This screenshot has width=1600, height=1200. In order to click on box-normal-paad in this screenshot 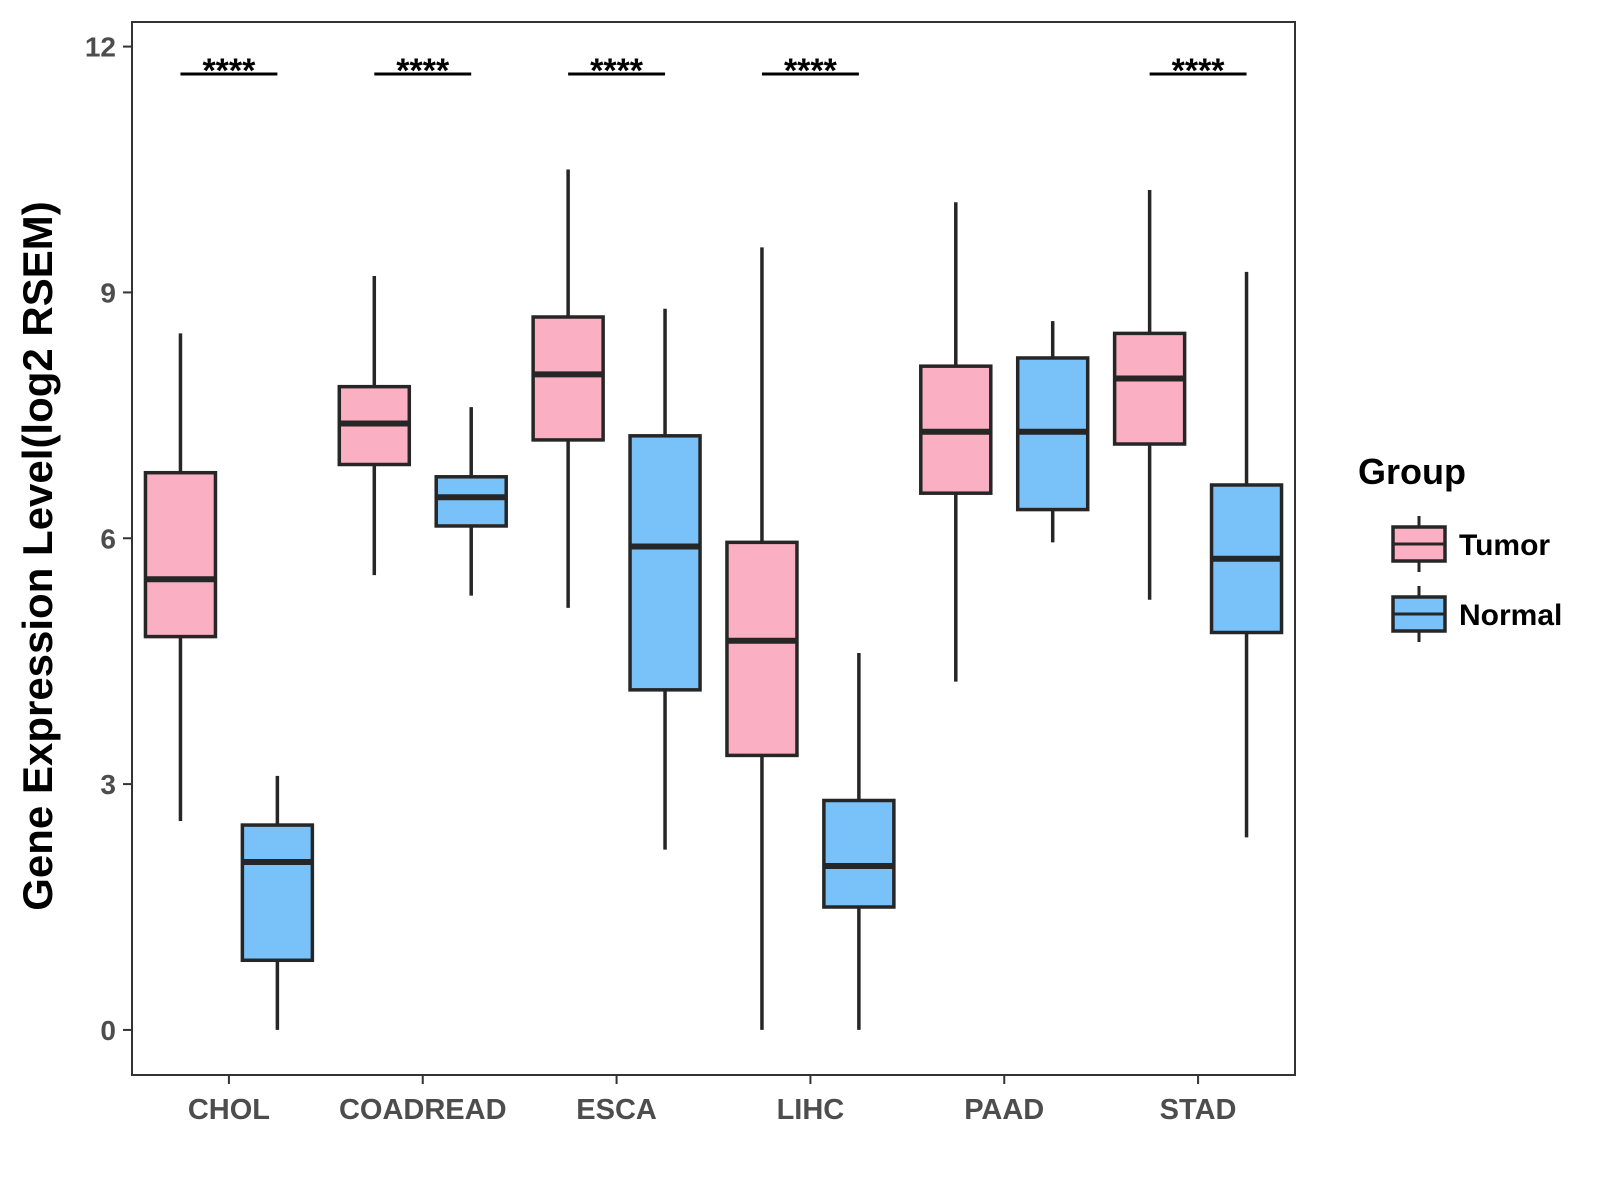, I will do `click(1052, 432)`.